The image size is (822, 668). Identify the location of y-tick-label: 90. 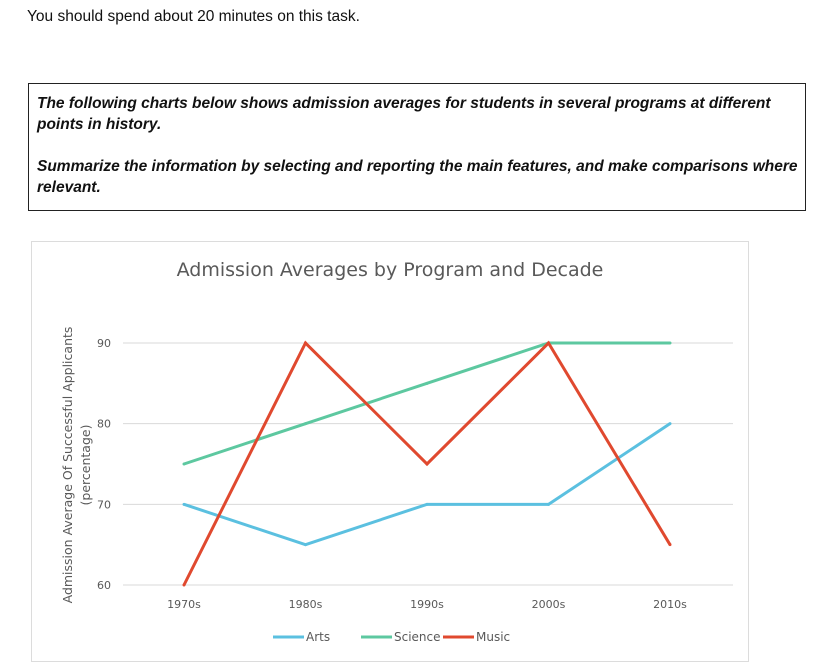
(104, 343).